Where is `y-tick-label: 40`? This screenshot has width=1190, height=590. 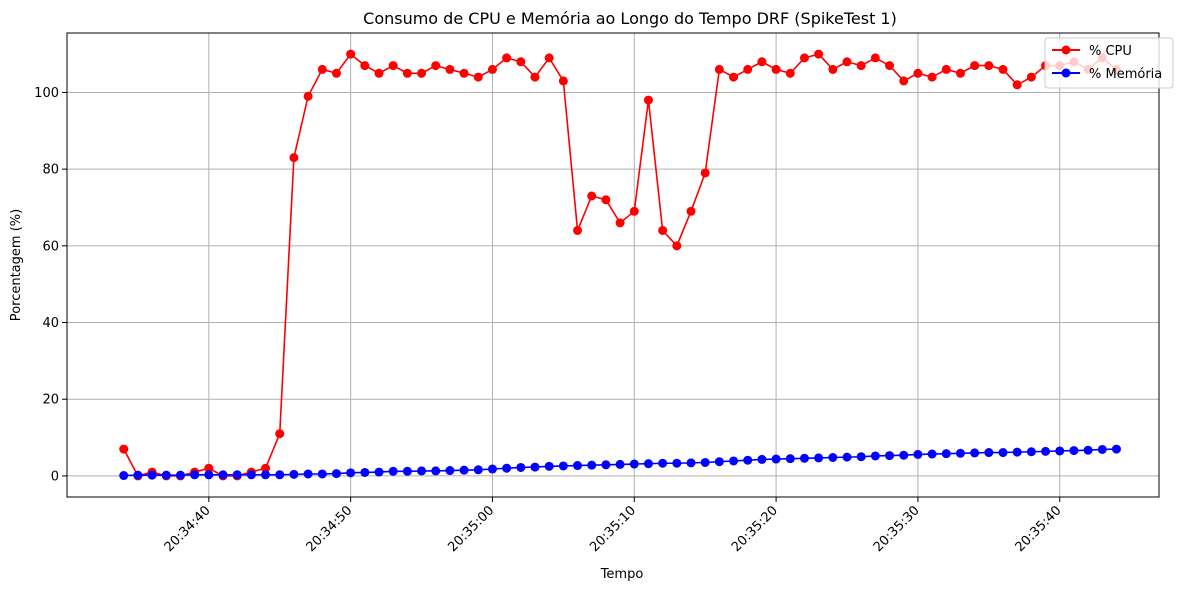
y-tick-label: 40 is located at coordinates (50, 323).